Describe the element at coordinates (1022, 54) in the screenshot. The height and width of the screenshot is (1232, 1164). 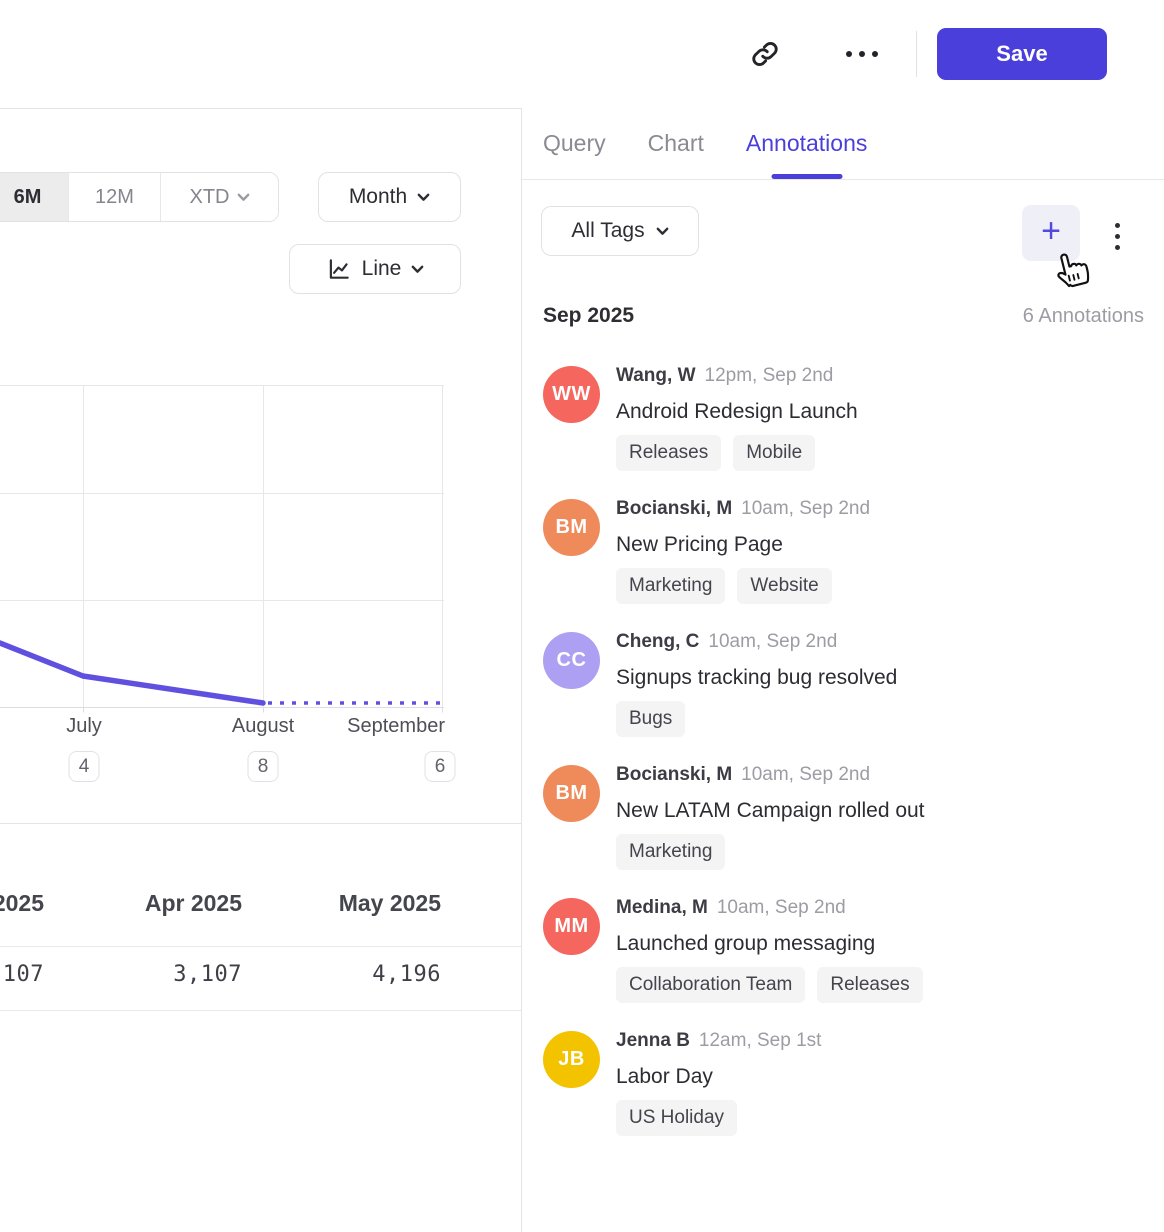
I see `save-button: Save` at that location.